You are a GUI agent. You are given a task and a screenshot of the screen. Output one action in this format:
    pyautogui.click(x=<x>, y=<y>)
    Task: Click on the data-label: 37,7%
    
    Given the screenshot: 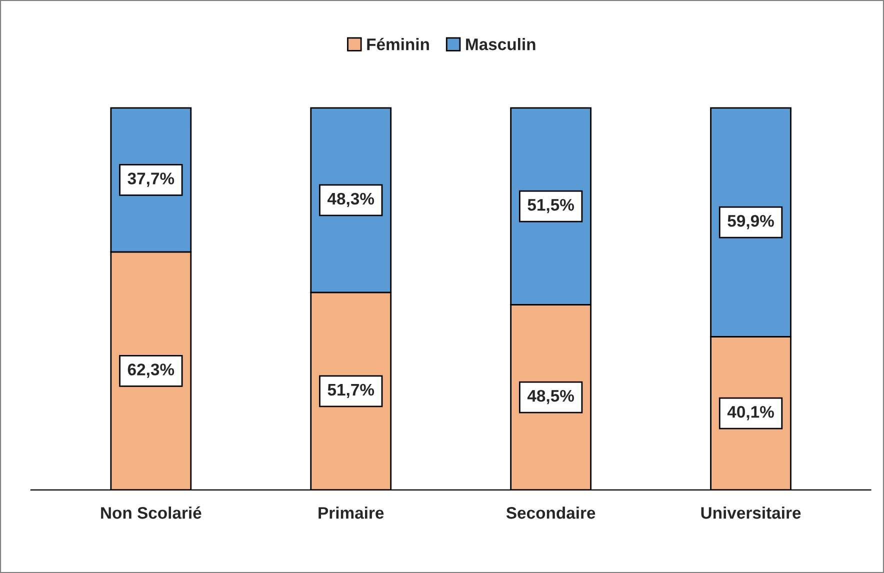 What is the action you would take?
    pyautogui.click(x=151, y=179)
    